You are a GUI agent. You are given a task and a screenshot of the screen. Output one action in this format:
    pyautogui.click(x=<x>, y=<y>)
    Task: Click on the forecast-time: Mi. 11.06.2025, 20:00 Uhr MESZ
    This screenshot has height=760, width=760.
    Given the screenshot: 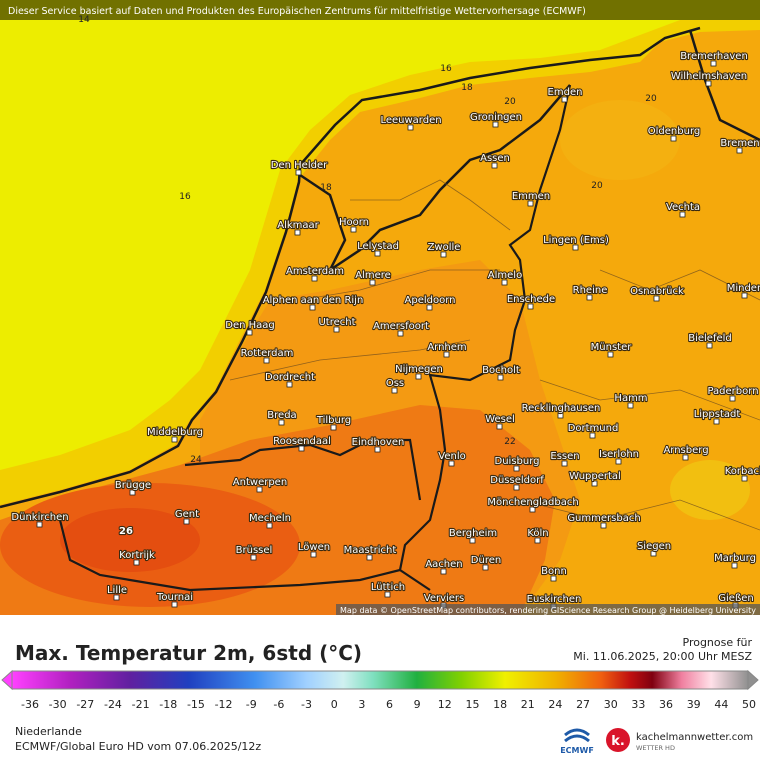 What is the action you would take?
    pyautogui.click(x=662, y=656)
    